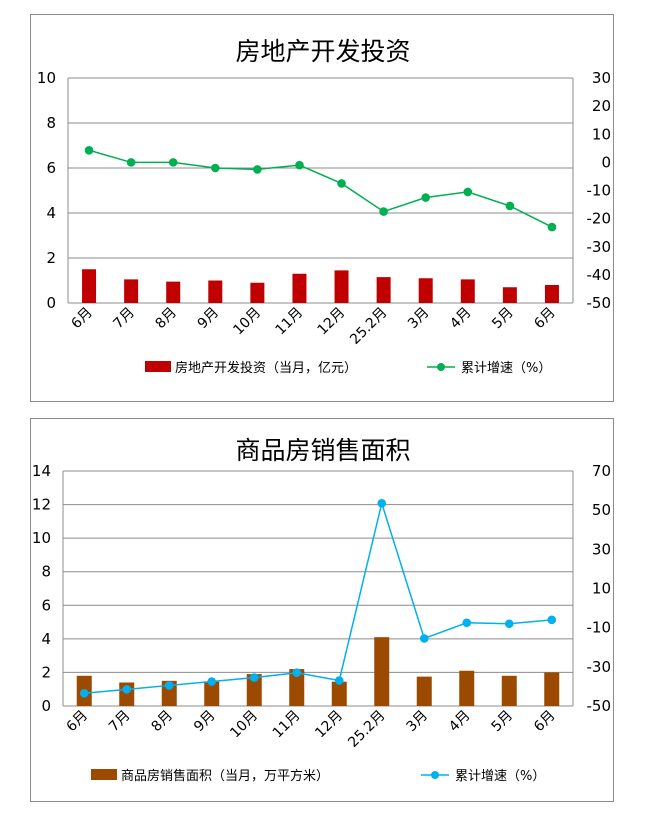 The width and height of the screenshot is (655, 826). Describe the element at coordinates (41, 538) in the screenshot. I see `y-tick-label: 10` at that location.